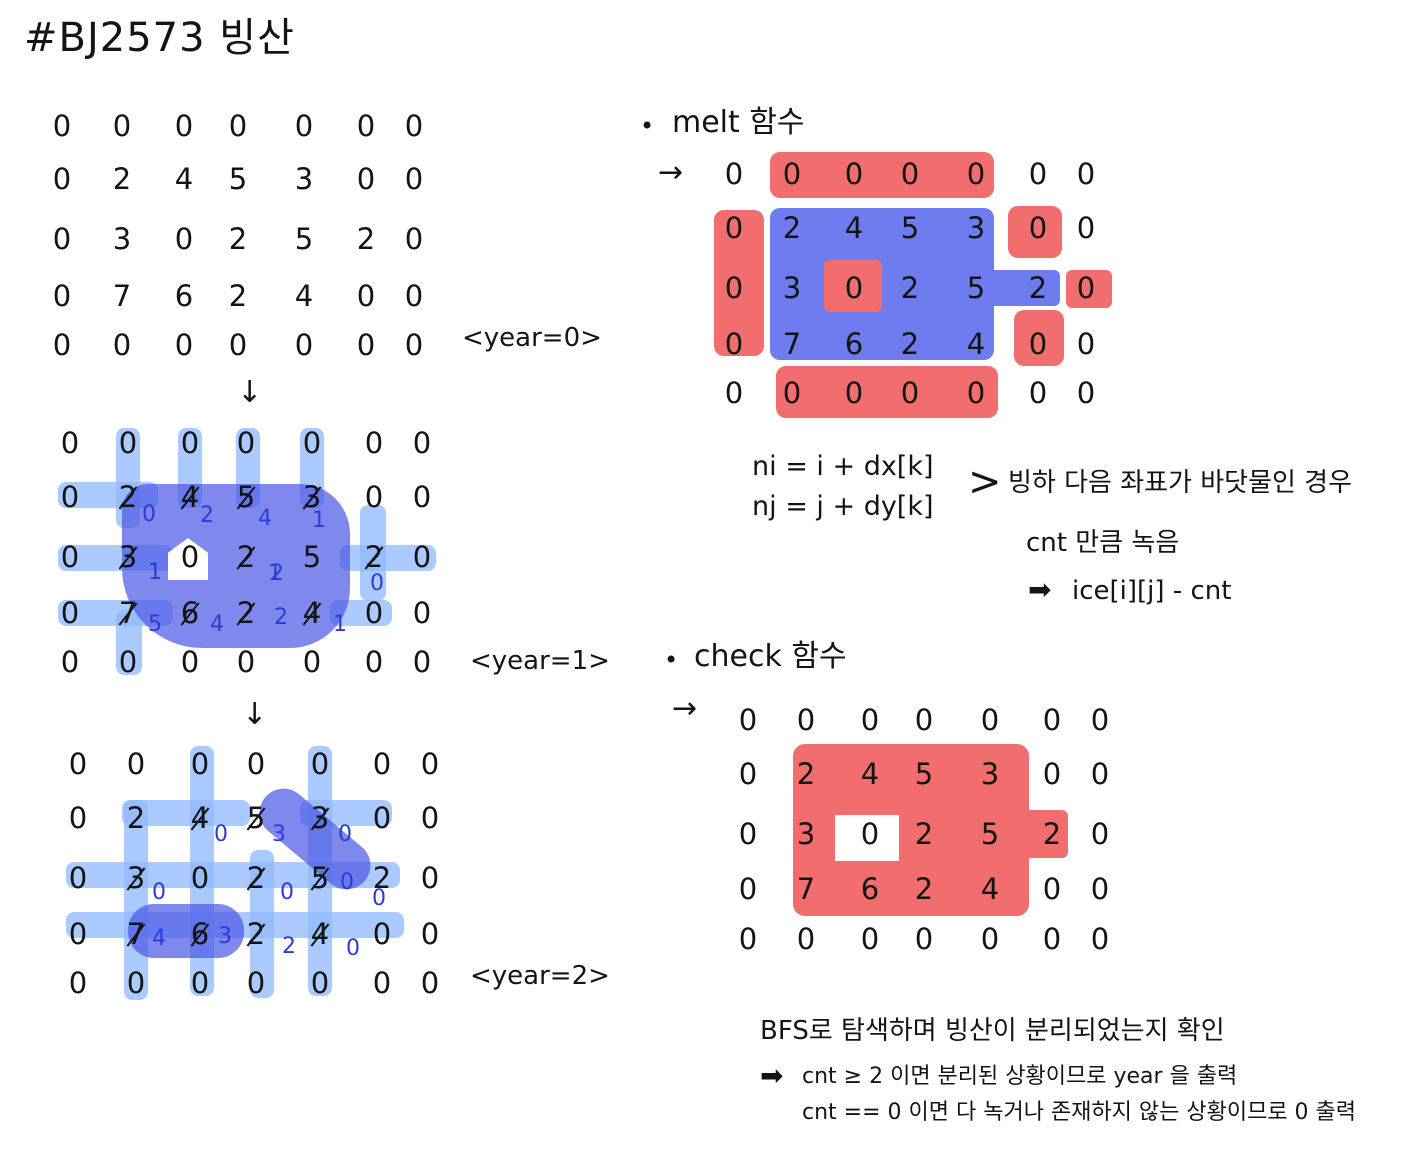 This screenshot has height=1153, width=1402. Describe the element at coordinates (738, 122) in the screenshot. I see `melt-heading: melt 함수` at that location.